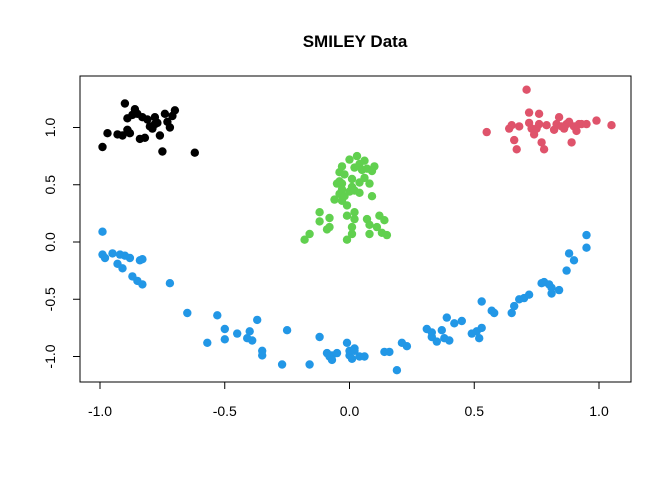 The width and height of the screenshot is (672, 480). What do you see at coordinates (350, 411) in the screenshot?
I see `x-tick-label: 0.0` at bounding box center [350, 411].